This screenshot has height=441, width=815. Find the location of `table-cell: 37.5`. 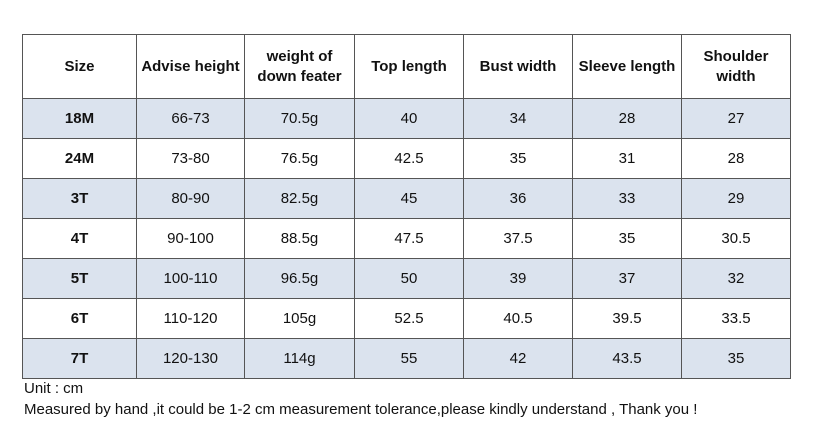

table-cell: 37.5 is located at coordinates (518, 238).